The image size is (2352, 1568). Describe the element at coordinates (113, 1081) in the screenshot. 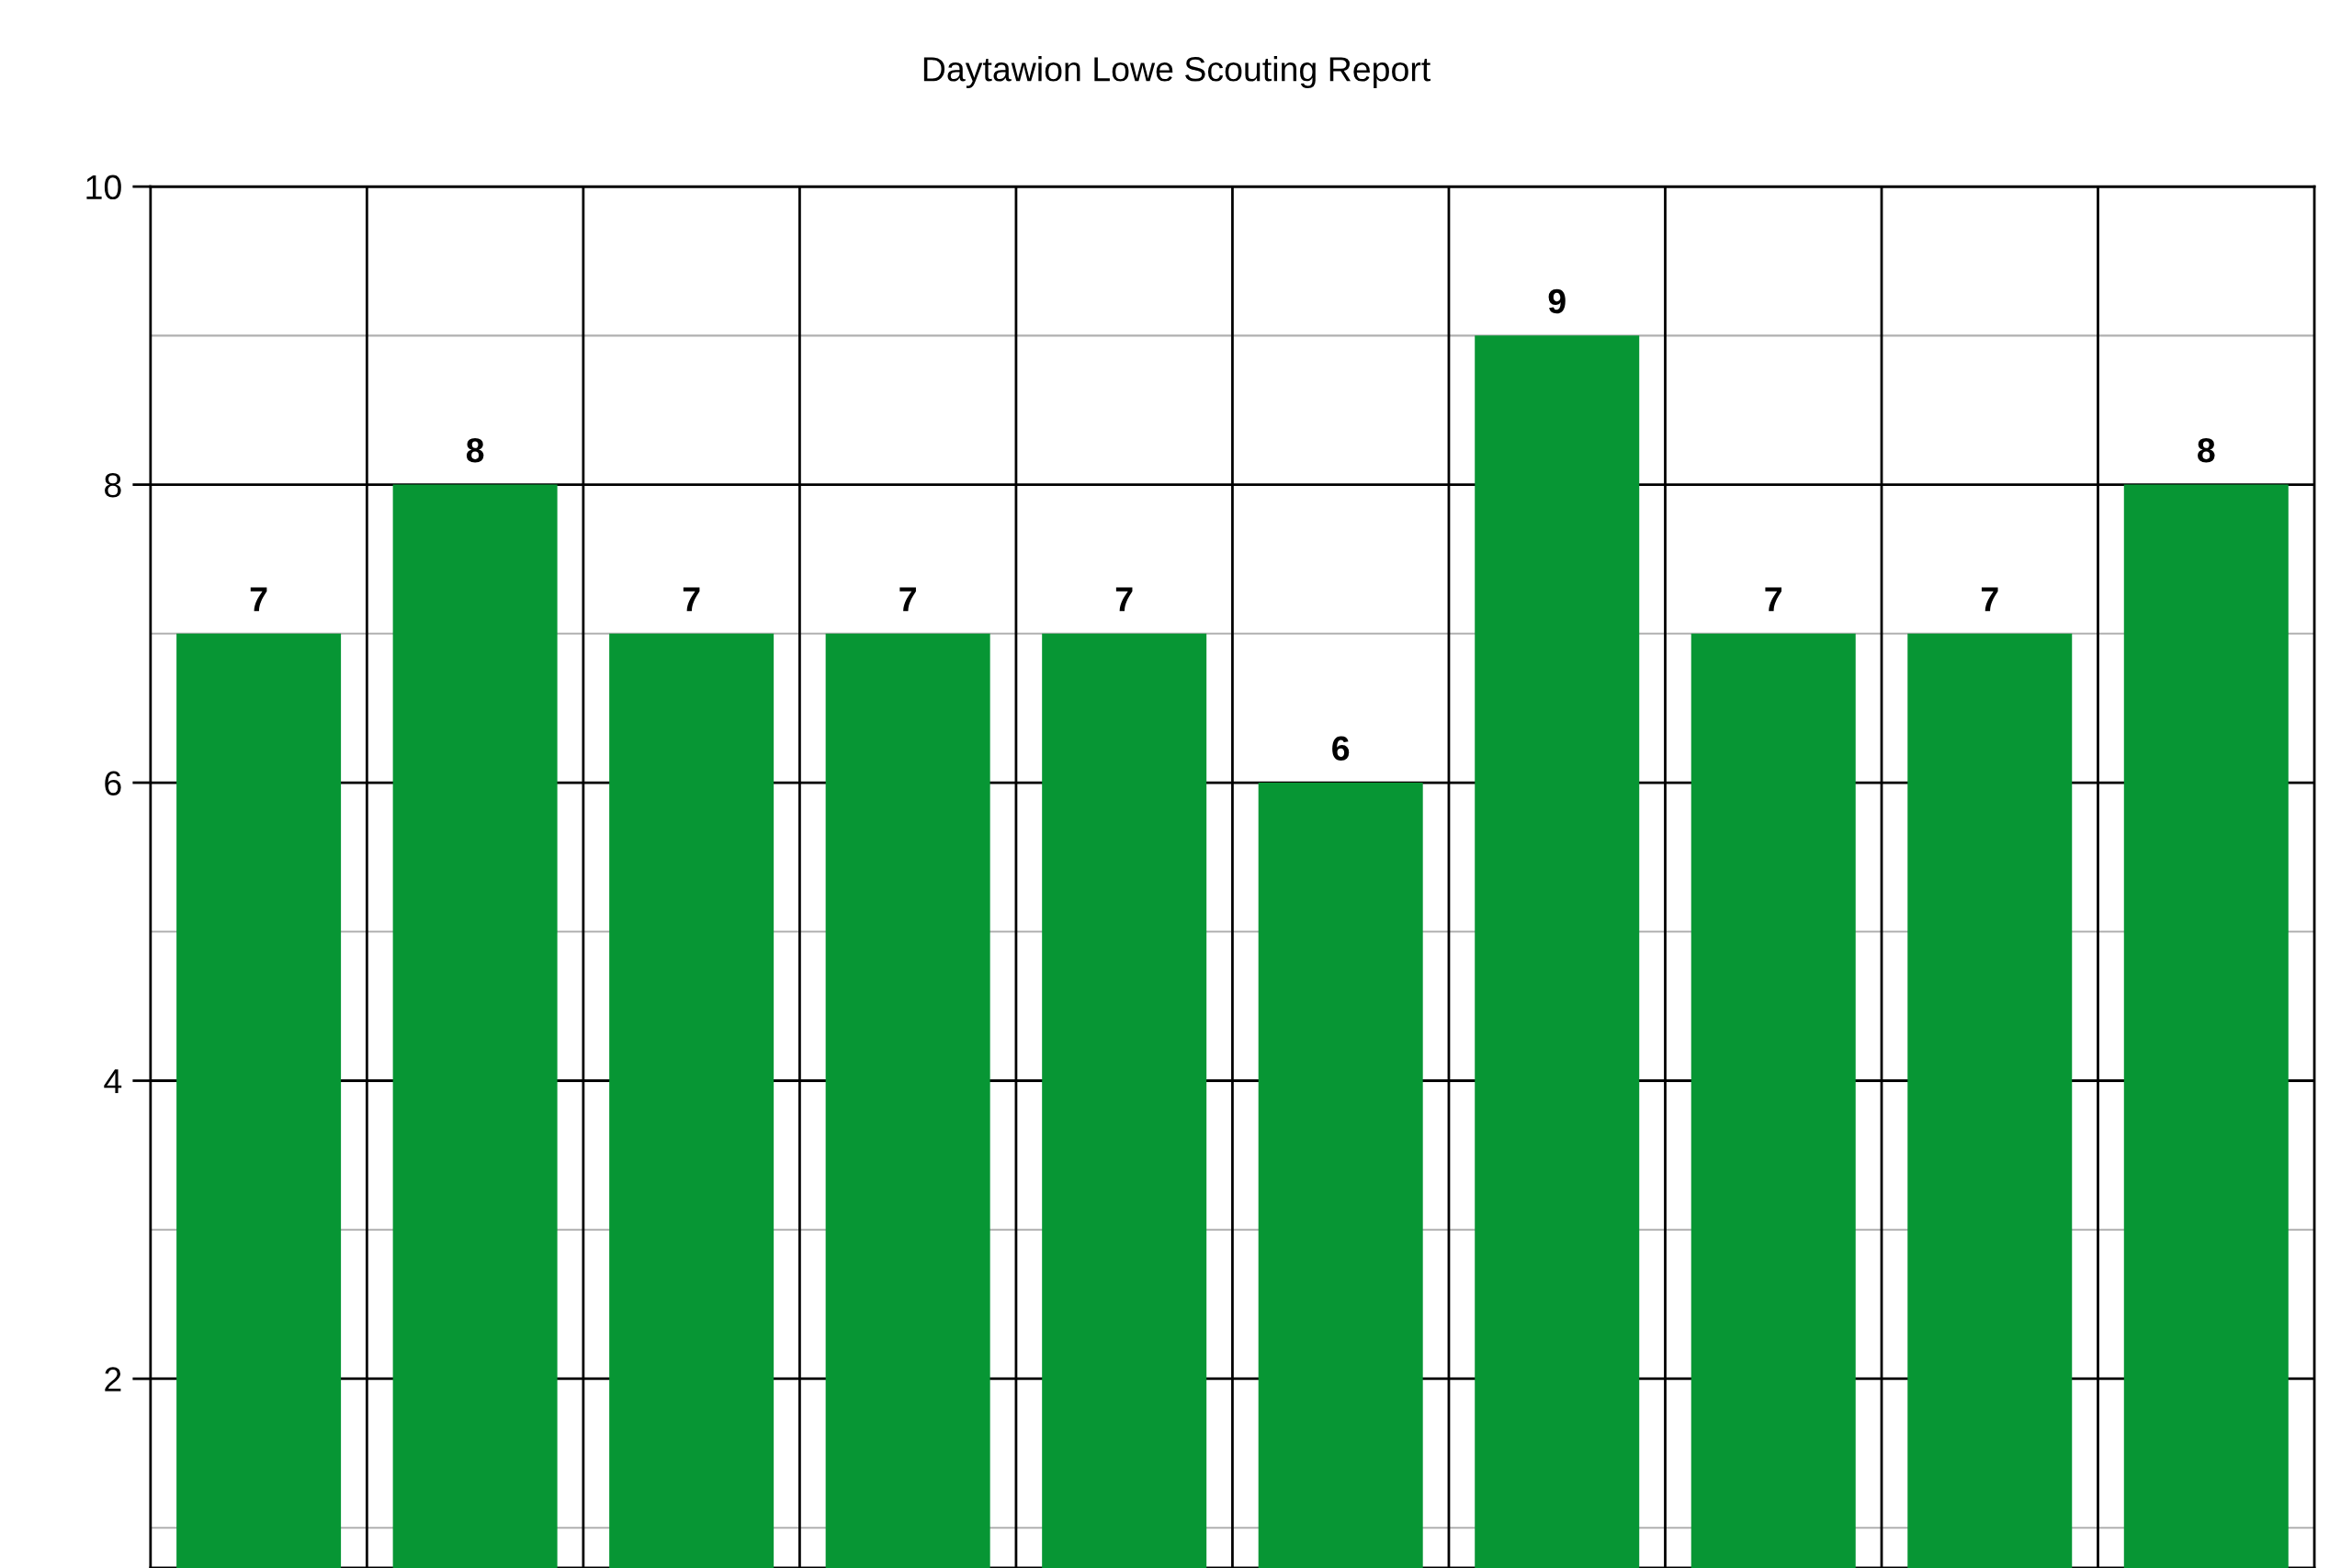

I see `y-tick-label: 4` at that location.